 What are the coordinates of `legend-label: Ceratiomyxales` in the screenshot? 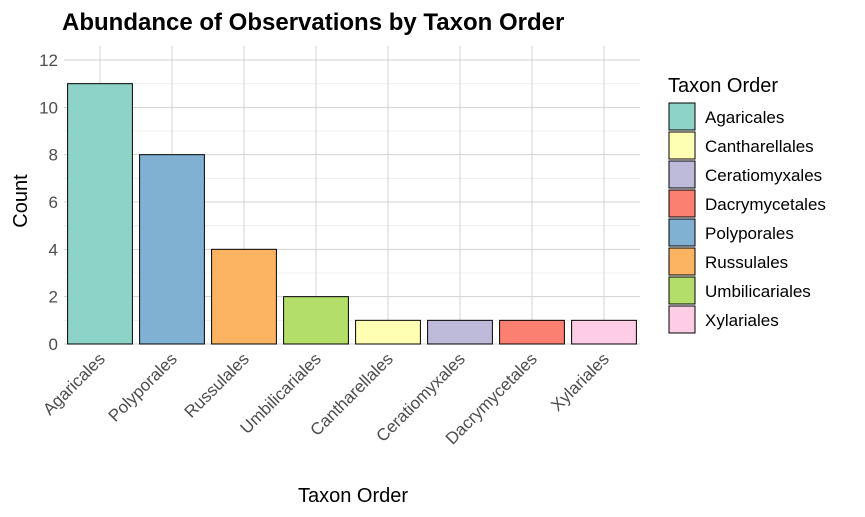 It's located at (763, 175).